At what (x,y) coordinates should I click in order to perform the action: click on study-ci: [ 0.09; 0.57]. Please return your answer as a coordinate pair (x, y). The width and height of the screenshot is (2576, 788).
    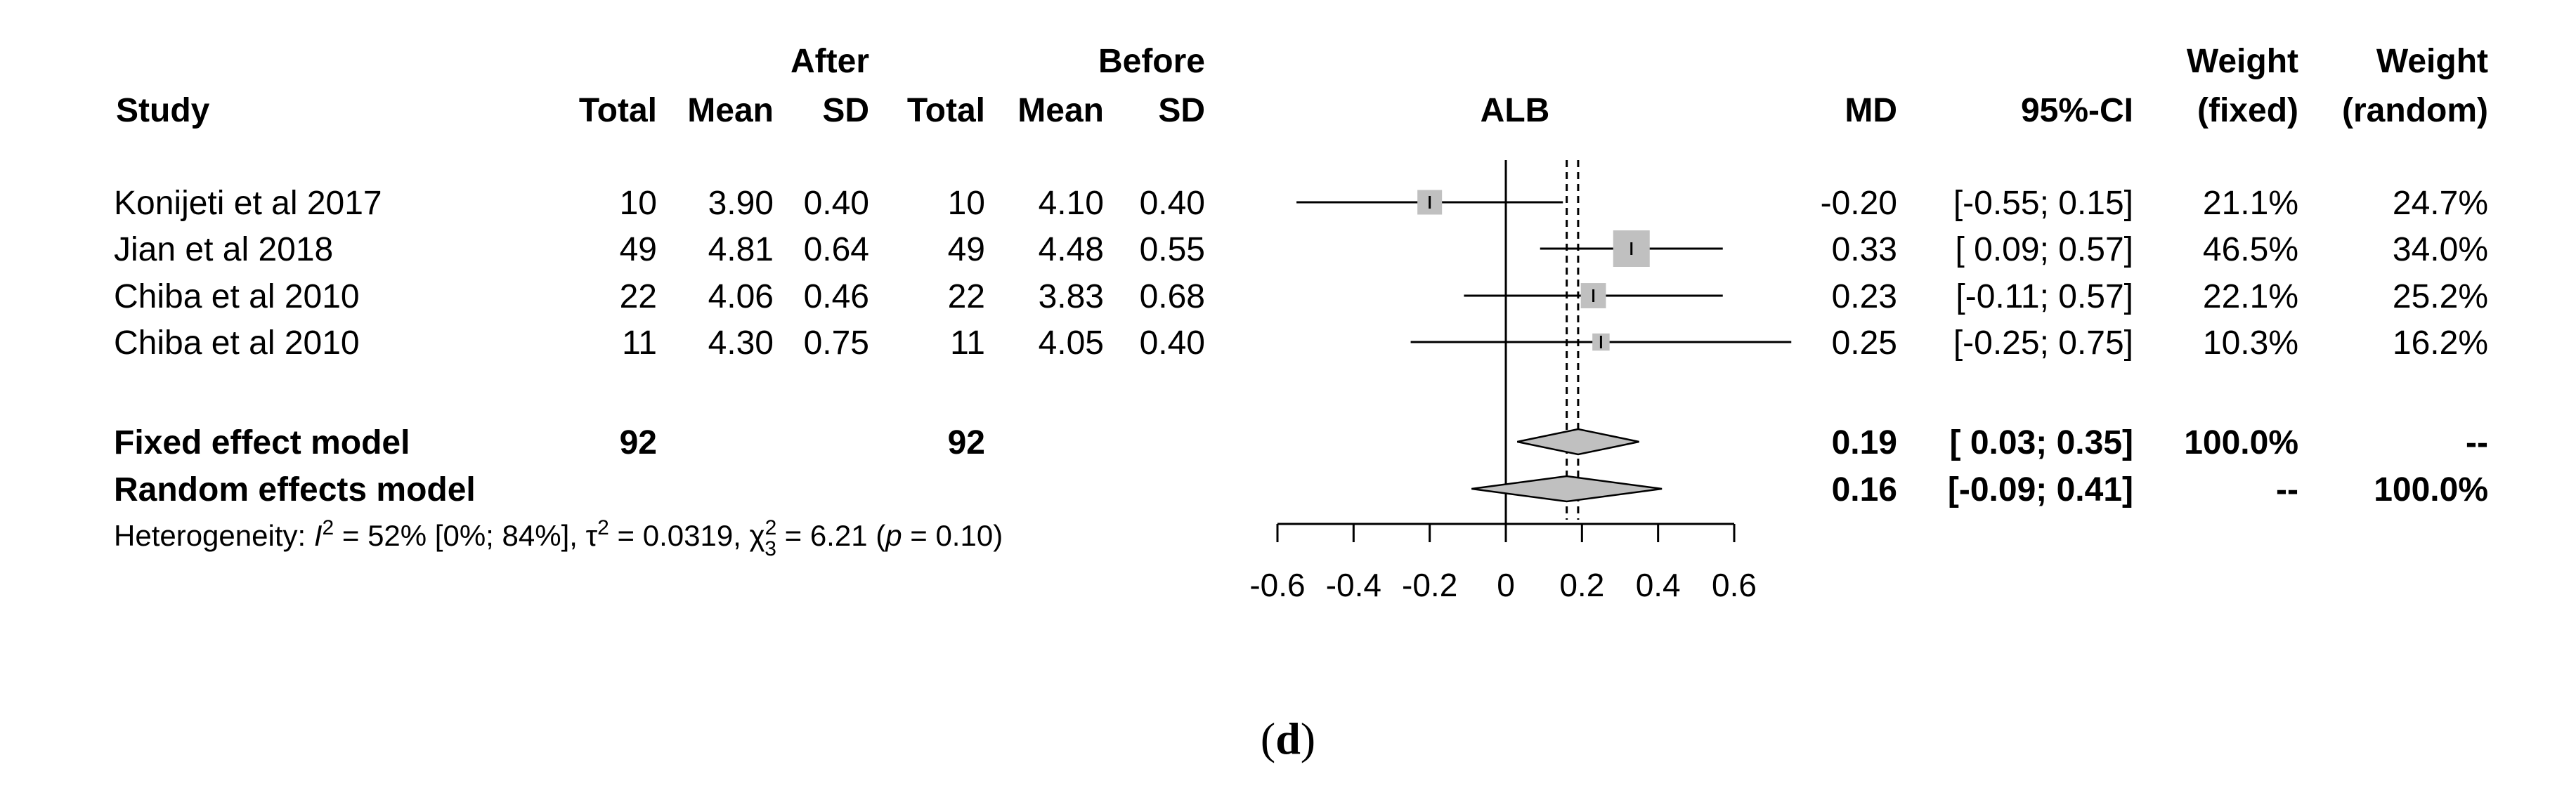
    Looking at the image, I should click on (2044, 249).